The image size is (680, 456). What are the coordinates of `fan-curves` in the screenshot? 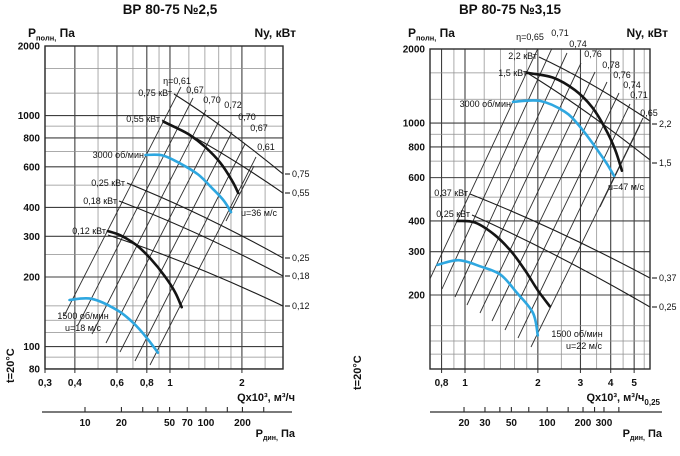 It's located at (154, 237).